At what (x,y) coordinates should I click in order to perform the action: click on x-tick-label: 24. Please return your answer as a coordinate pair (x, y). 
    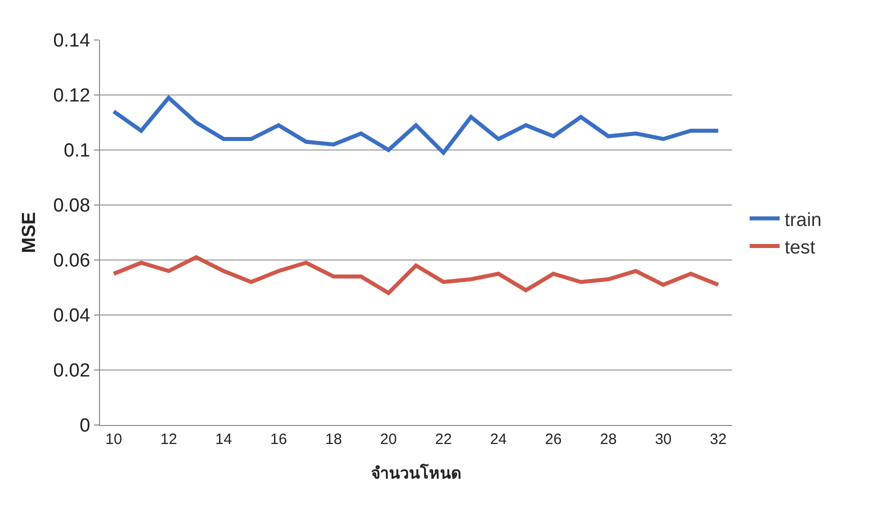
    Looking at the image, I should click on (498, 439).